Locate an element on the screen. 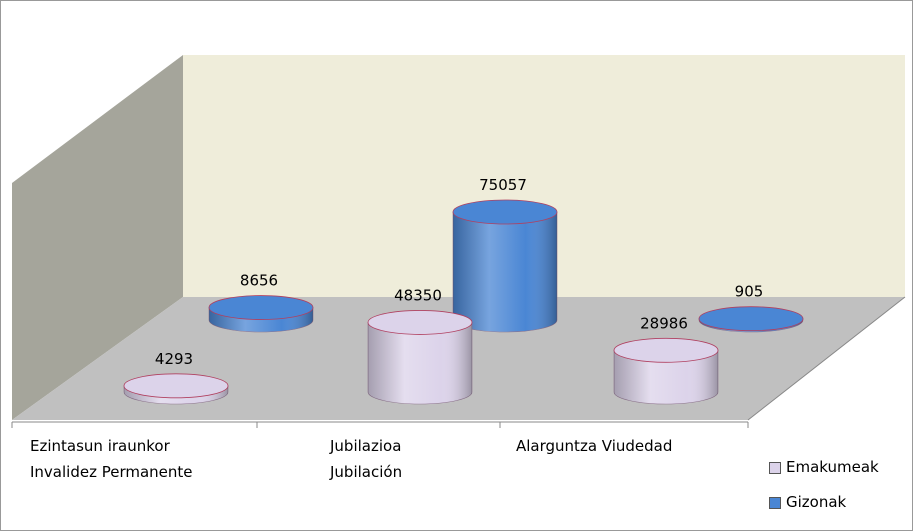 Image resolution: width=914 pixels, height=532 pixels. value-label: 905 is located at coordinates (749, 292).